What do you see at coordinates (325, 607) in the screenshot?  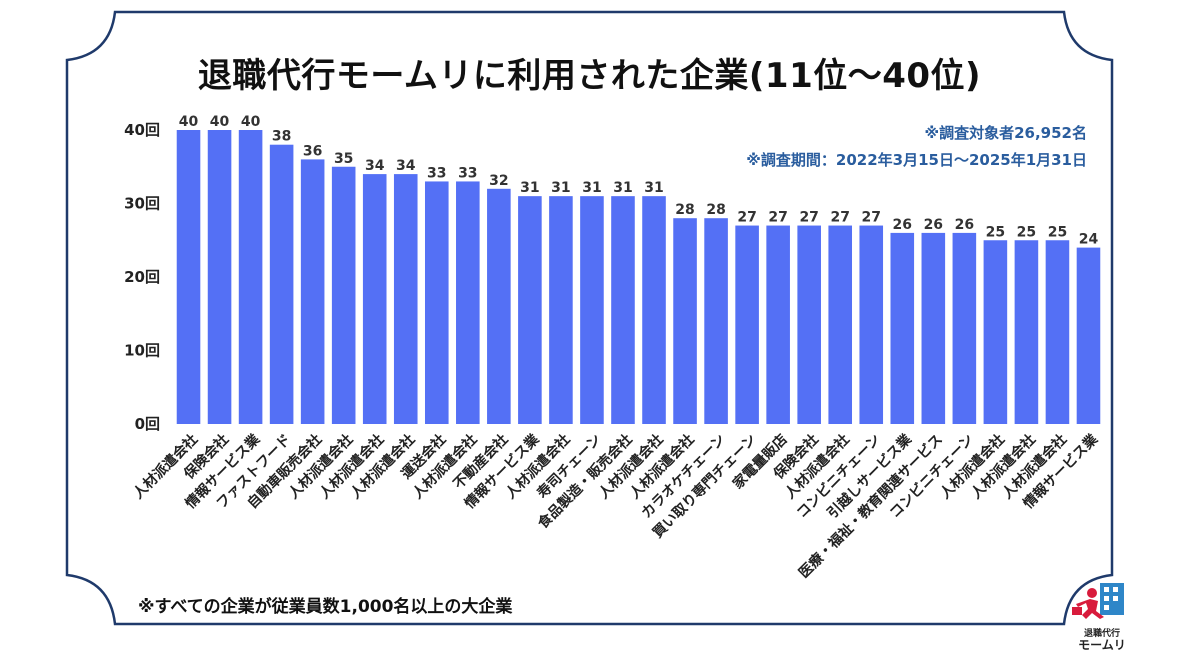 I see `footnote: ※すべての企業が従業員数1,000名以上の大企業` at bounding box center [325, 607].